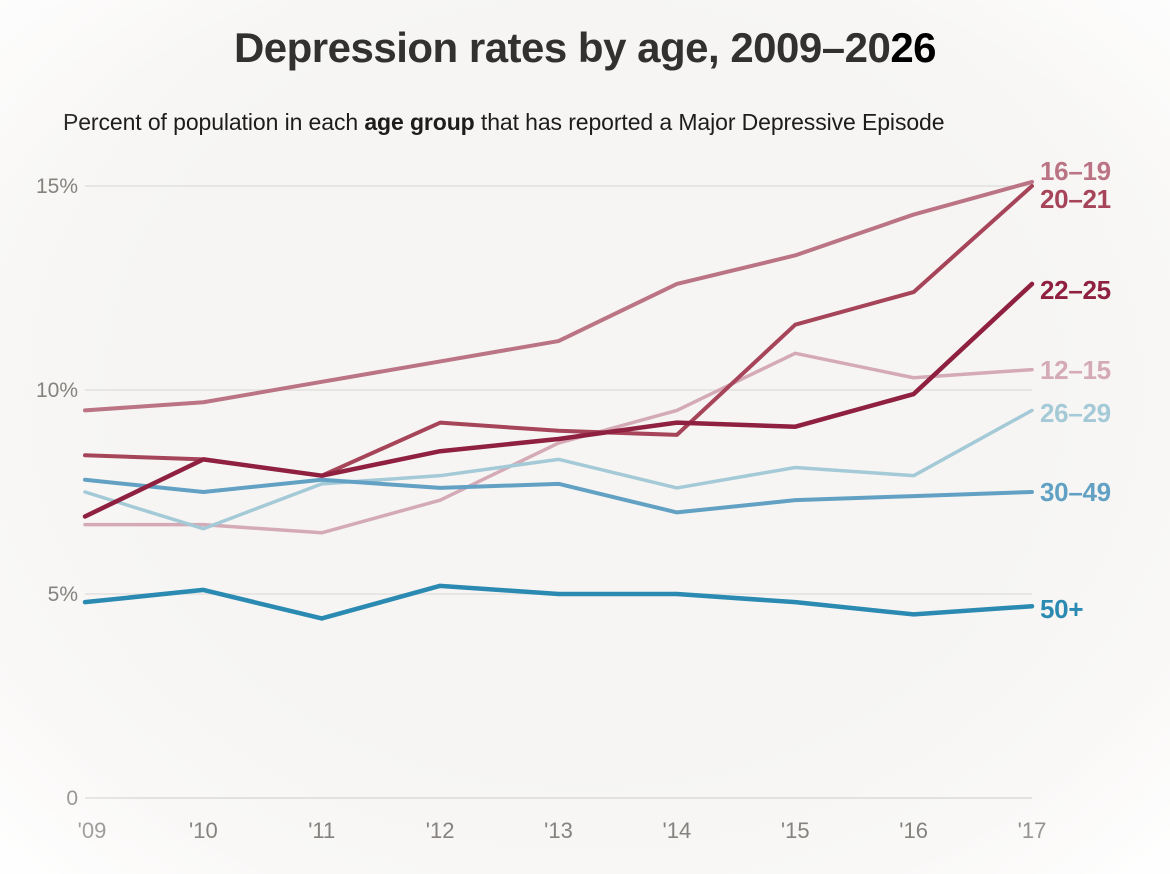  I want to click on x-axis-label-12: '12, so click(440, 830).